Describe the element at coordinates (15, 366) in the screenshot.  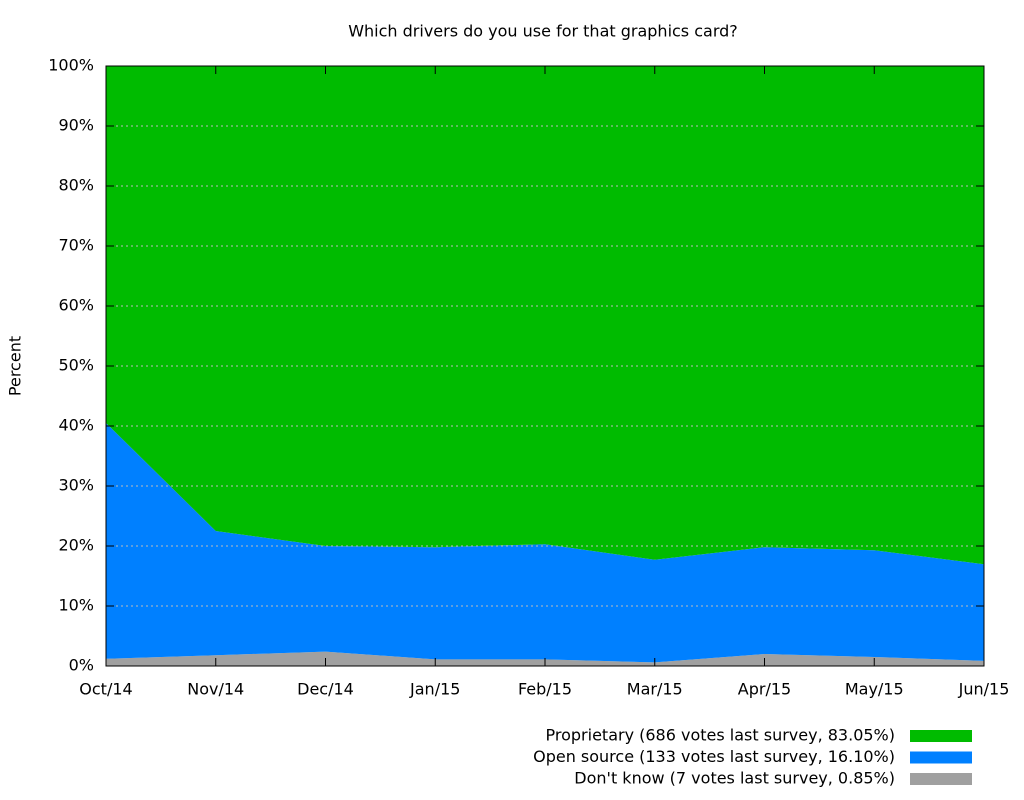
I see `y-axis-label: Percent` at that location.